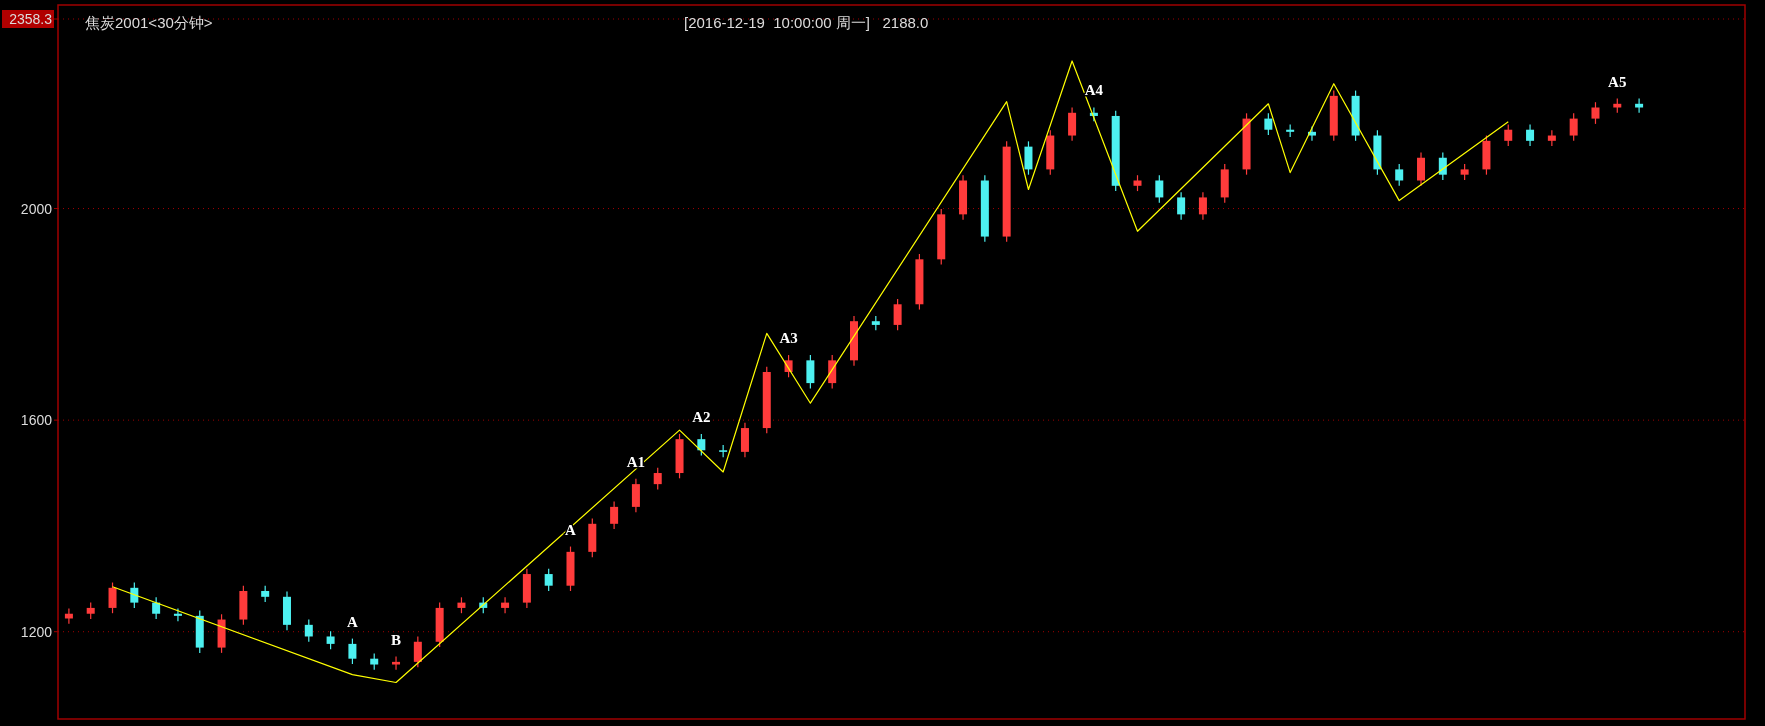 This screenshot has width=1765, height=726. Describe the element at coordinates (1094, 90) in the screenshot. I see `text: A4` at that location.